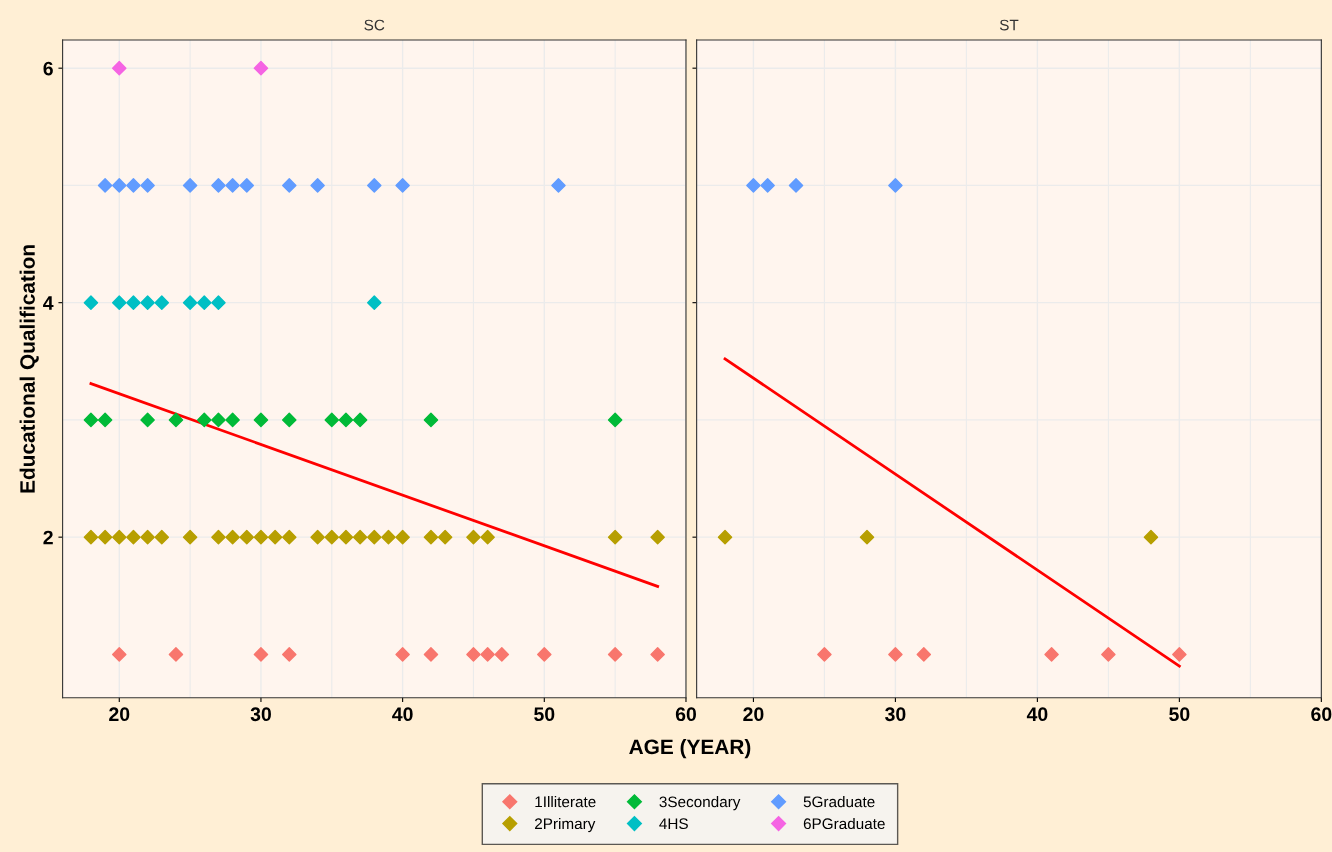 The height and width of the screenshot is (852, 1332). I want to click on chart-title: SC, so click(374, 25).